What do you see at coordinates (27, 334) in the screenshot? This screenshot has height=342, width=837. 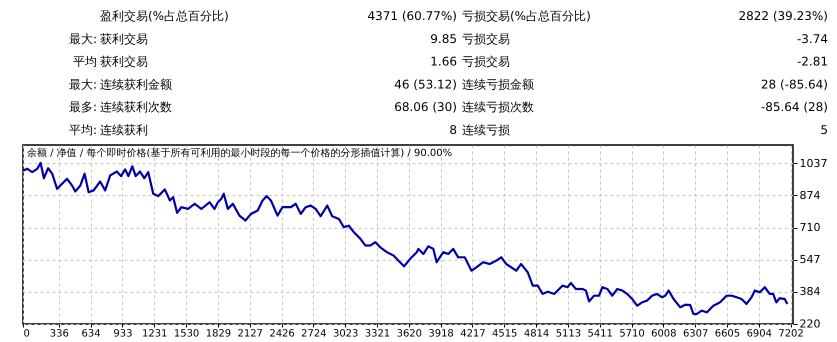 I see `x-tick-label: 0` at bounding box center [27, 334].